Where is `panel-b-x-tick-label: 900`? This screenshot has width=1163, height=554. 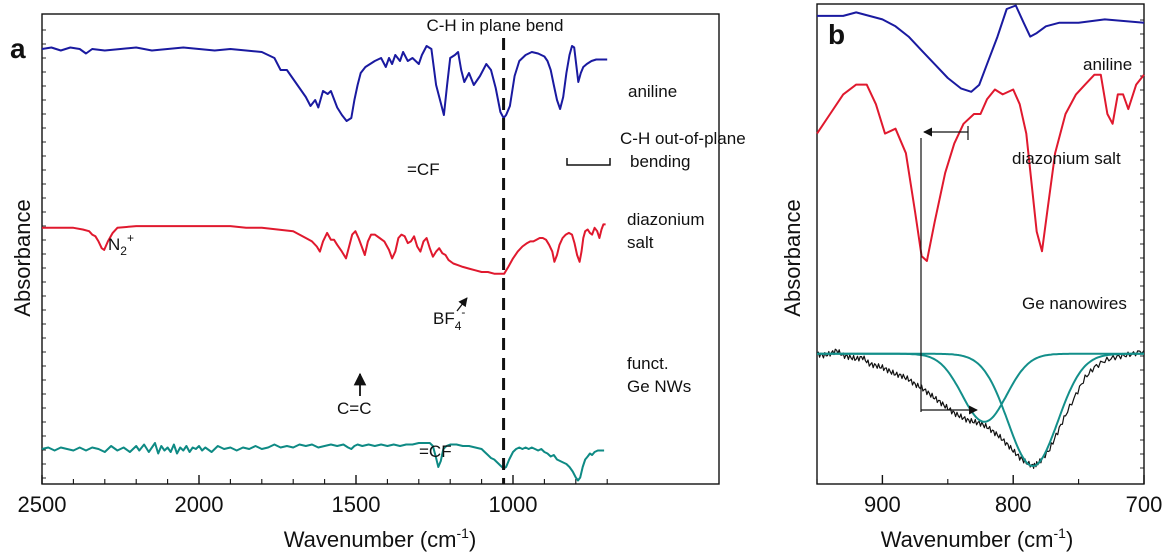 panel-b-x-tick-label: 900 is located at coordinates (882, 504).